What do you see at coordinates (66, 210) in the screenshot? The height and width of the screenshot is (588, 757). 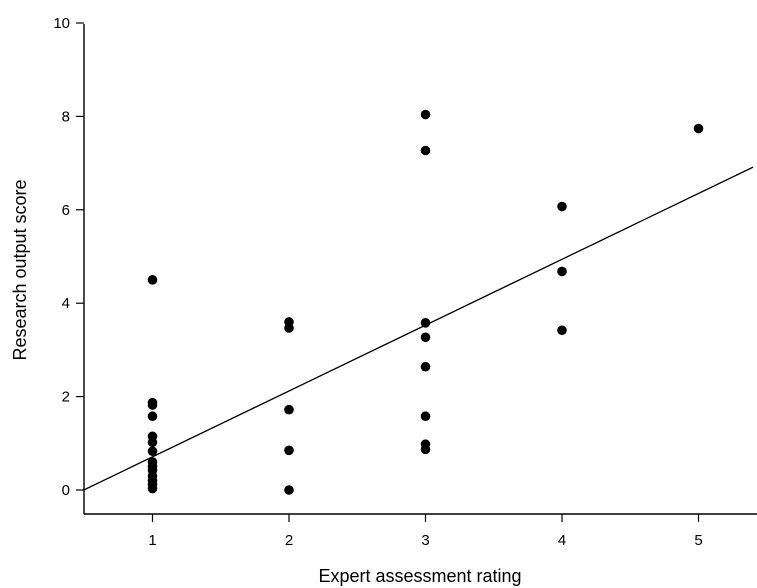 I see `y-tick-label: 6` at bounding box center [66, 210].